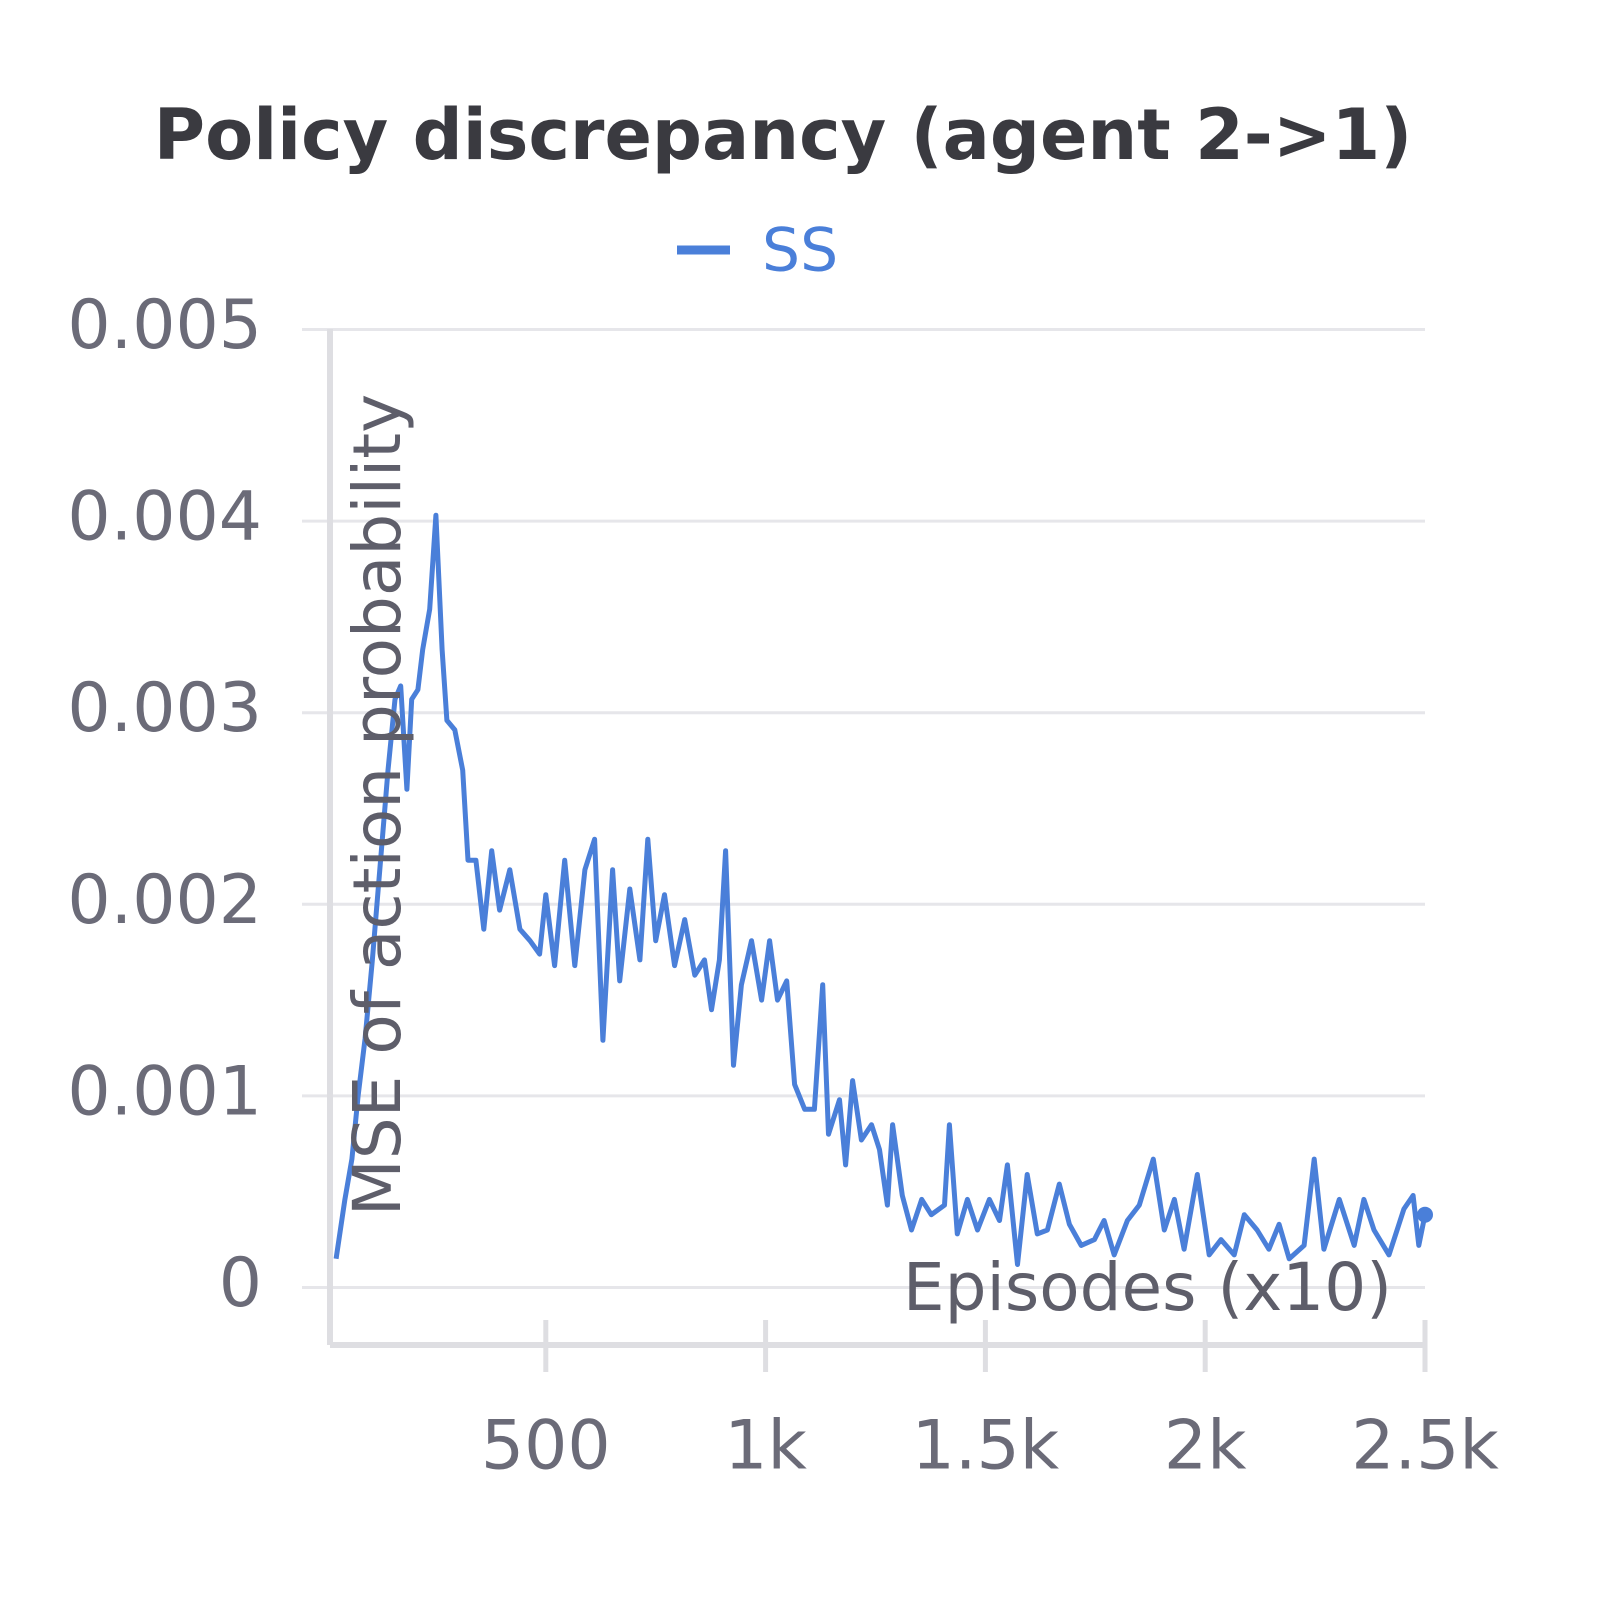 This screenshot has width=1600, height=1600. Describe the element at coordinates (164, 325) in the screenshot. I see `y-tick-label: 0.005` at that location.